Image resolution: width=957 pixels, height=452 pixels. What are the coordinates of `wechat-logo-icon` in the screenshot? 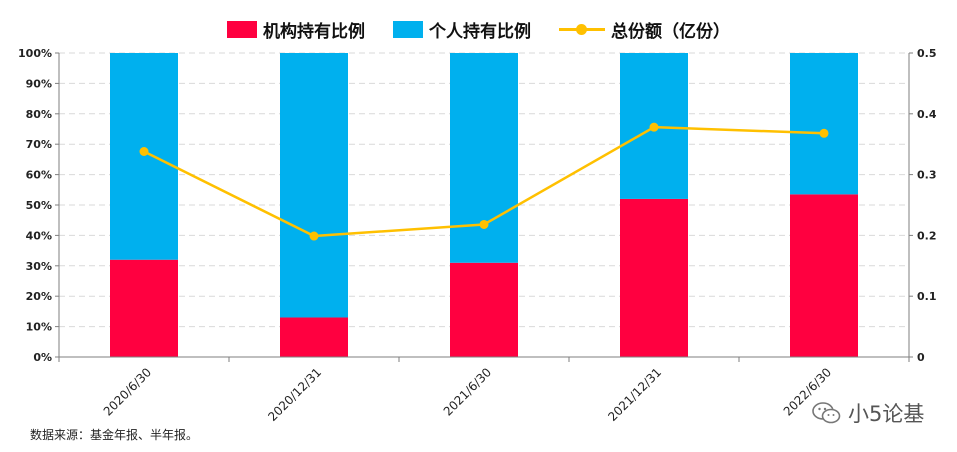 It's located at (826, 413).